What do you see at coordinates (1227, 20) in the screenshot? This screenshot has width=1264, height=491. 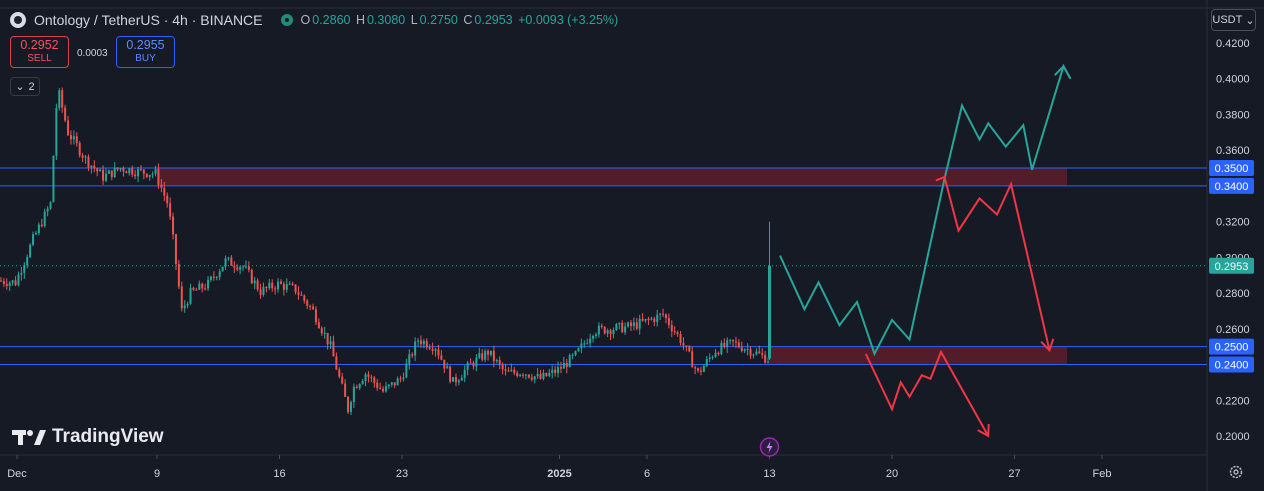 I see `currency-label: USDT` at bounding box center [1227, 20].